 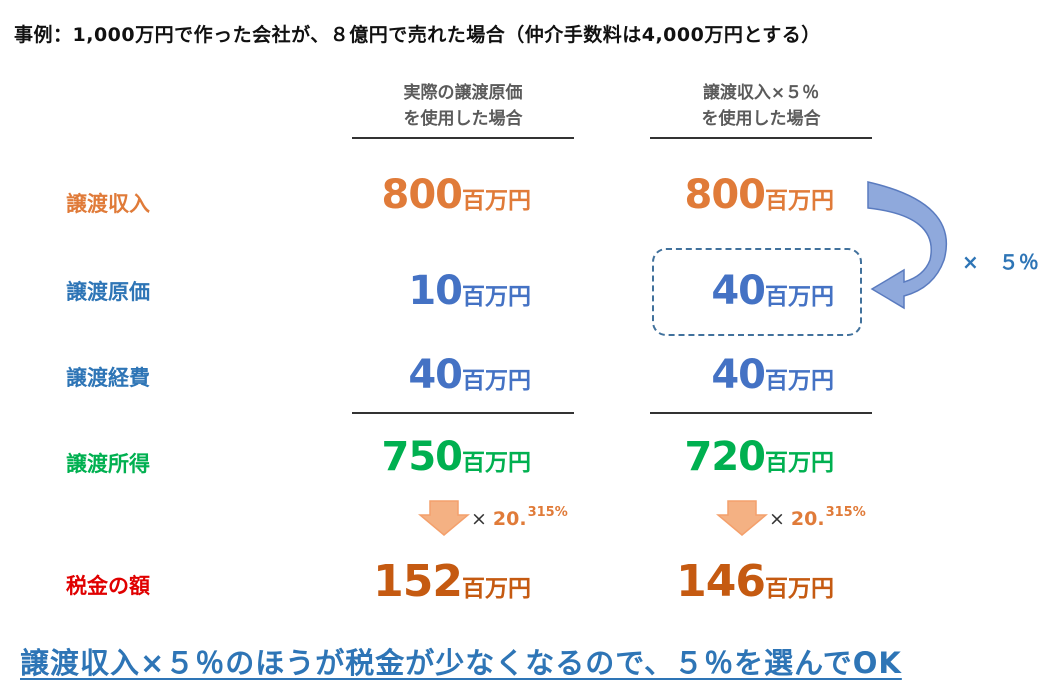 I want to click on value-tax-estimated: 146百万円, so click(x=755, y=581).